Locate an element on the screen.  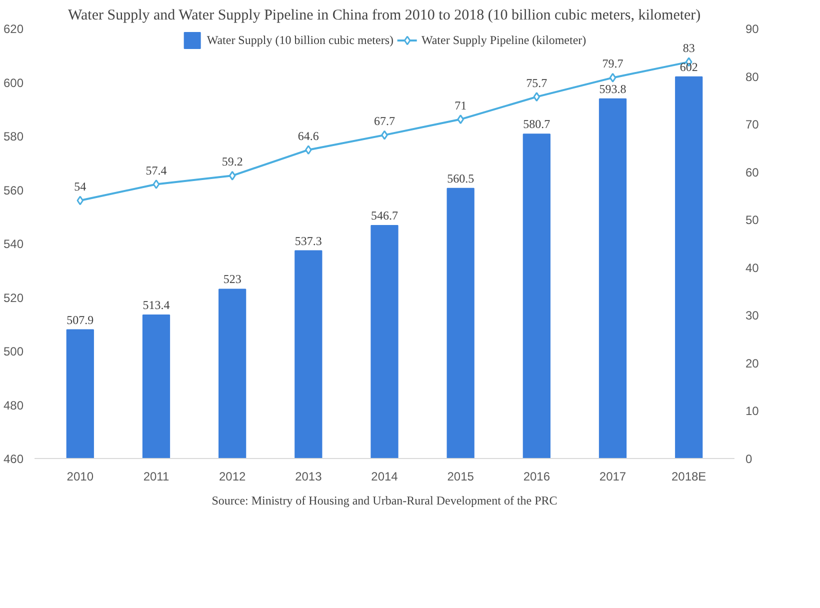
data-label: 64.6 is located at coordinates (308, 135).